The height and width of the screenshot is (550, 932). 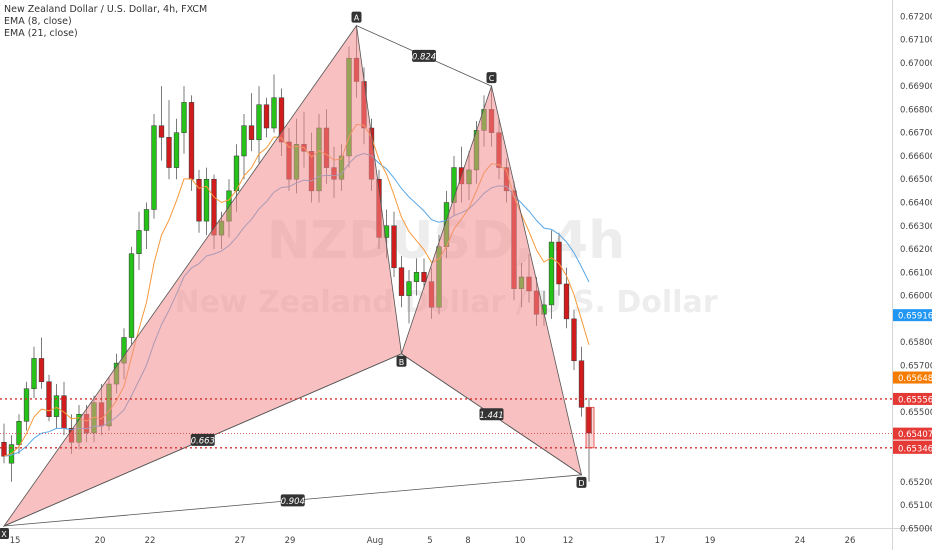 What do you see at coordinates (240, 541) in the screenshot?
I see `x-tick-label: 27` at bounding box center [240, 541].